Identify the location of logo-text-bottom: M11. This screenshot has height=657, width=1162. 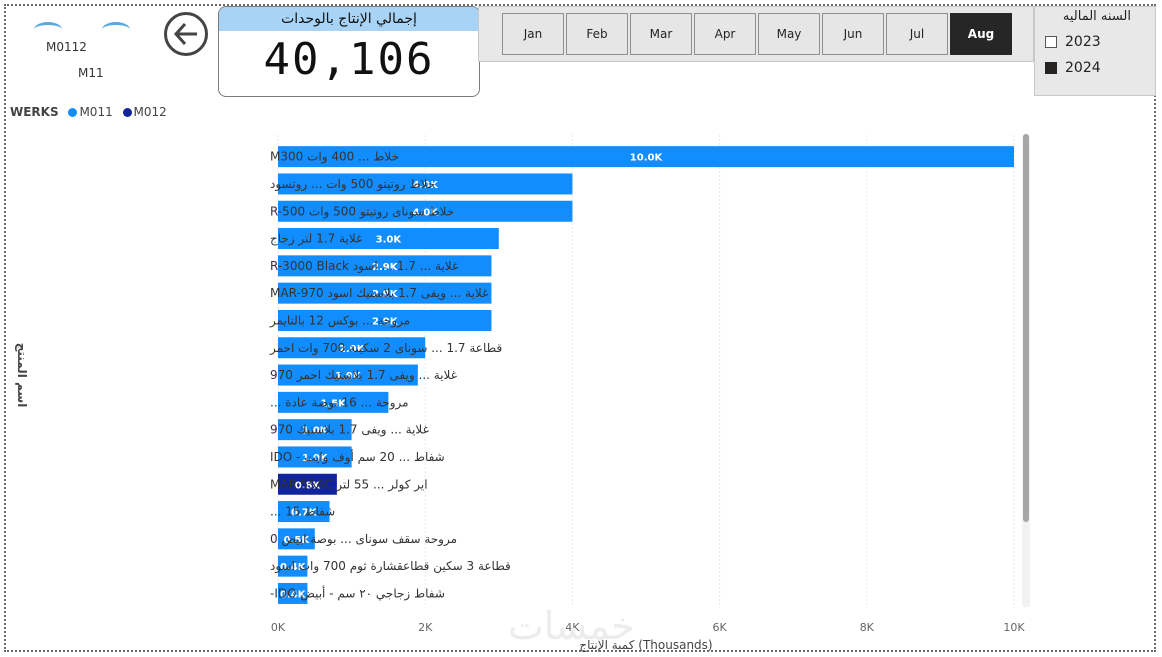
(91, 73).